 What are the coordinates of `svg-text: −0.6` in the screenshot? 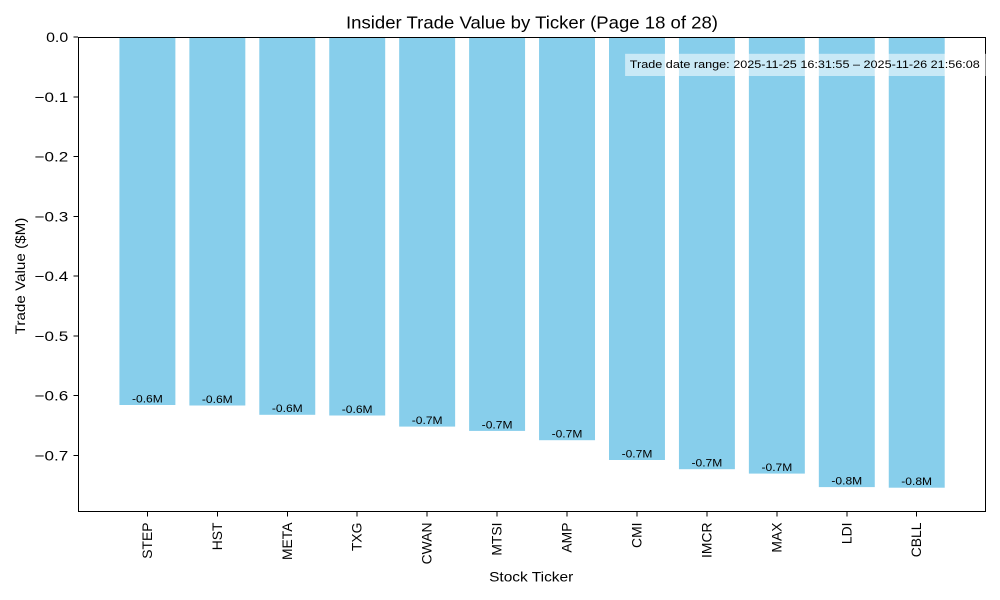 It's located at (52, 396).